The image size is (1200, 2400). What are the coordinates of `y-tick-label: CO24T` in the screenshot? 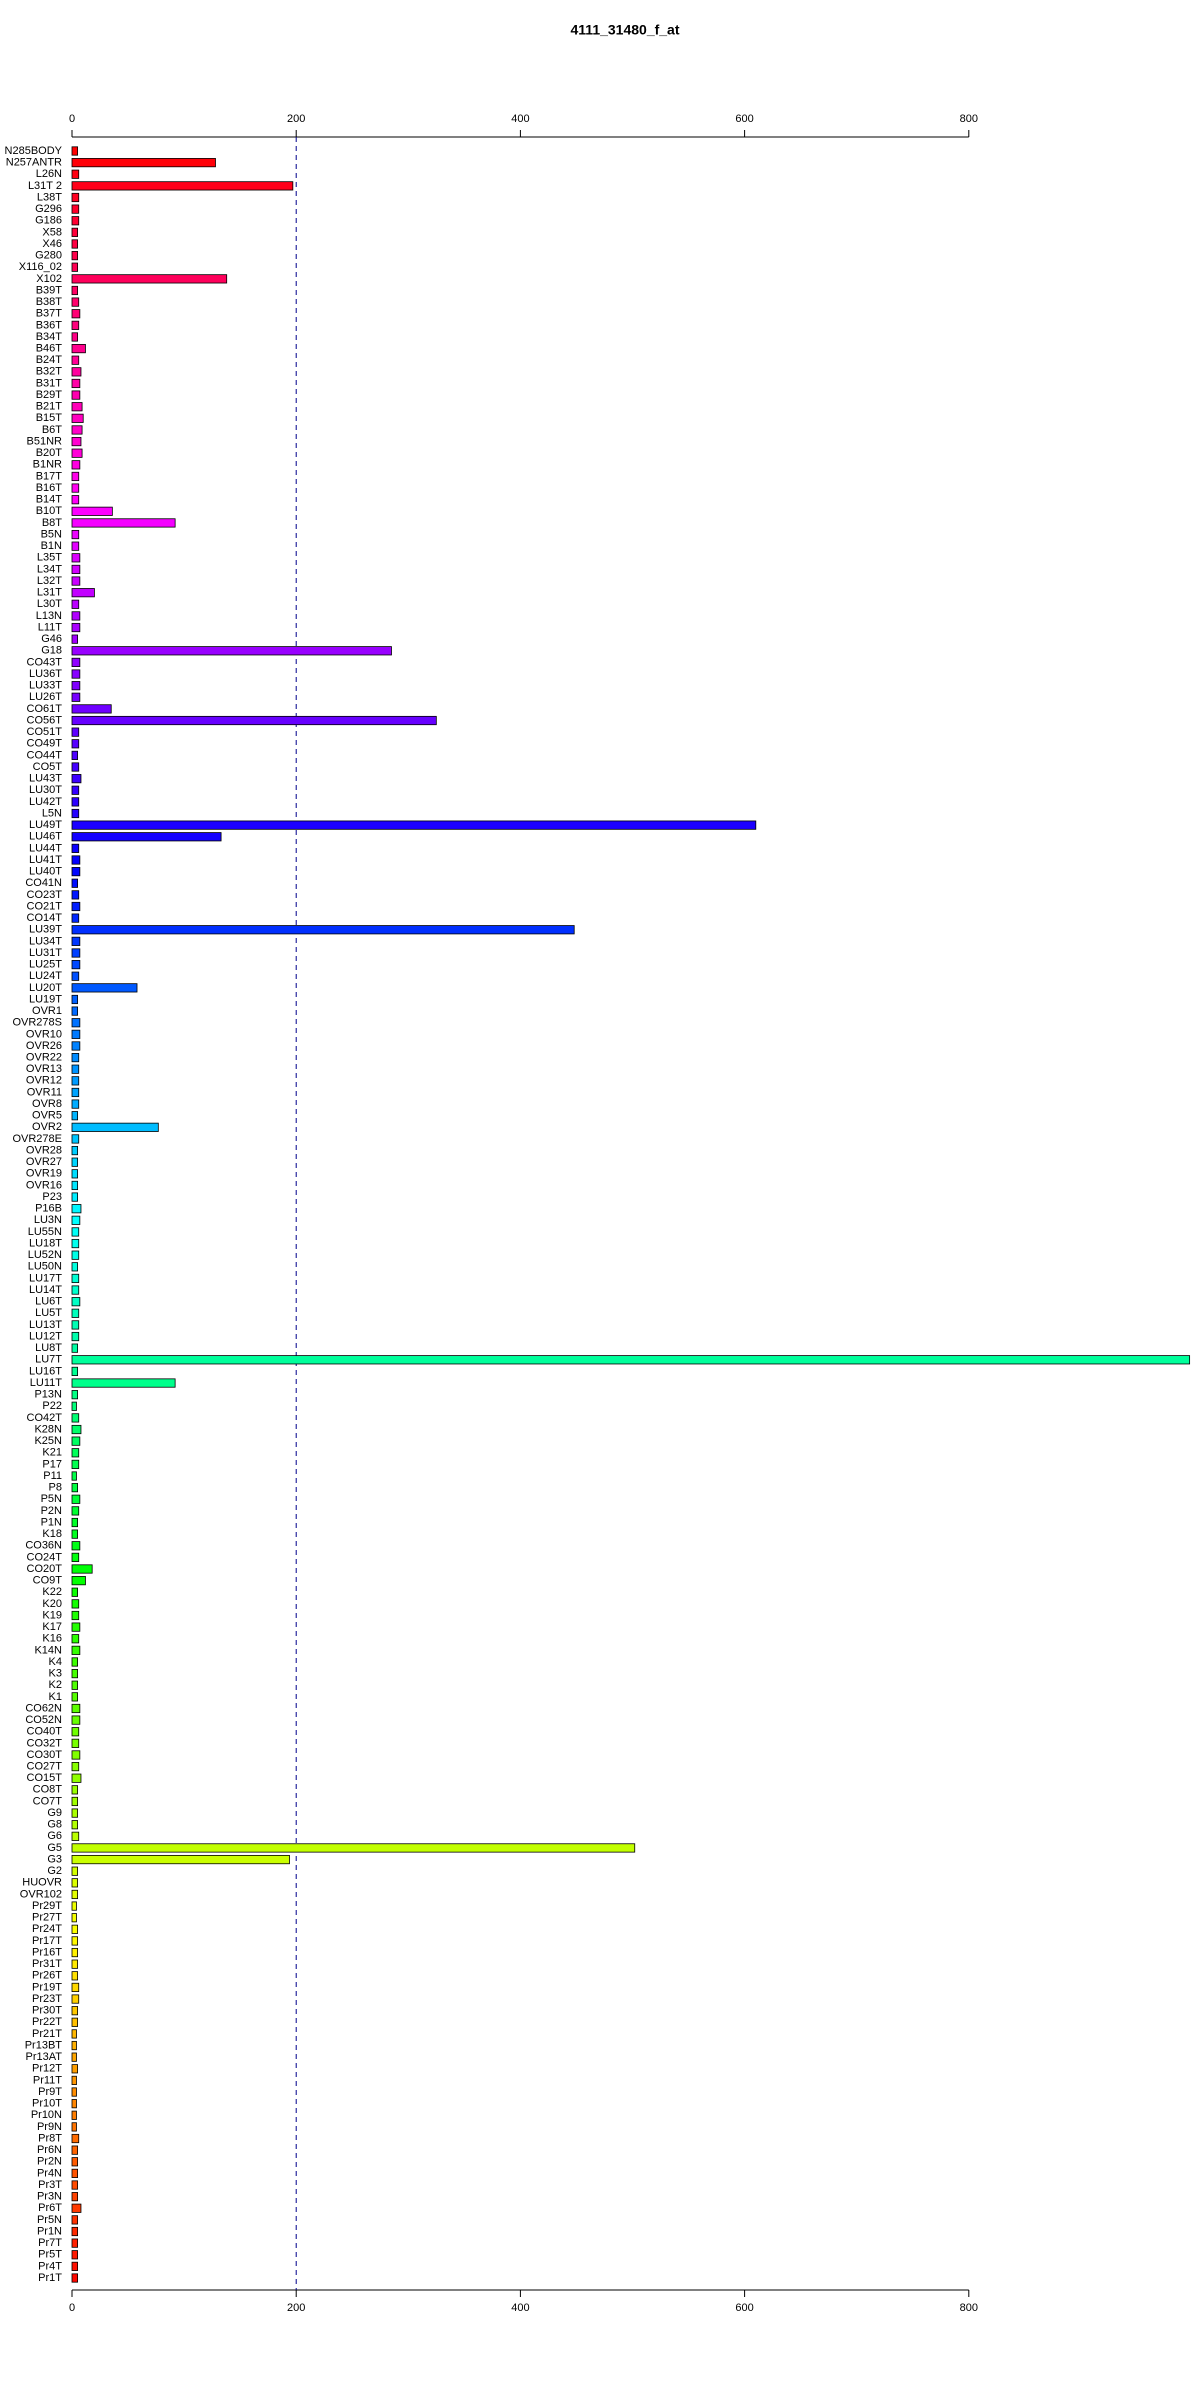 It's located at (45, 1557).